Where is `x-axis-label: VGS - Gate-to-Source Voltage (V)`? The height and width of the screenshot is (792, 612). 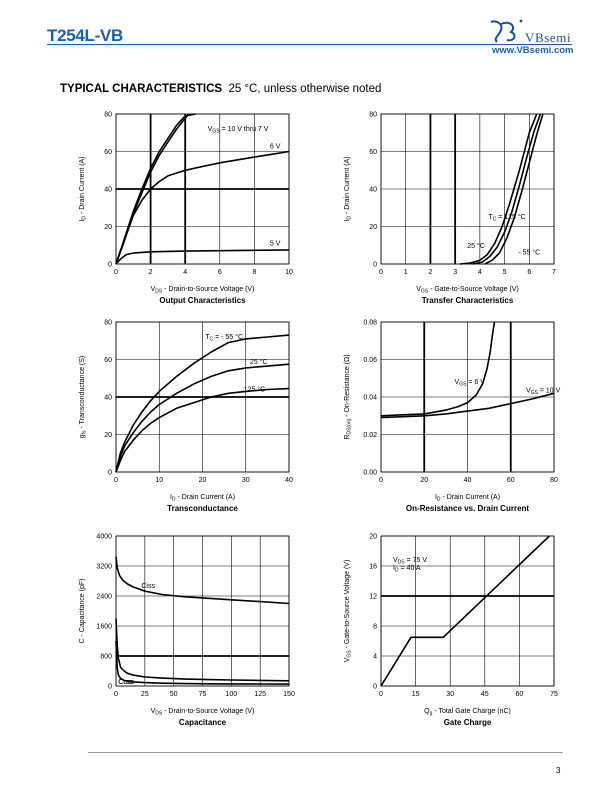 x-axis-label: VGS - Gate-to-Source Voltage (V) is located at coordinates (467, 290).